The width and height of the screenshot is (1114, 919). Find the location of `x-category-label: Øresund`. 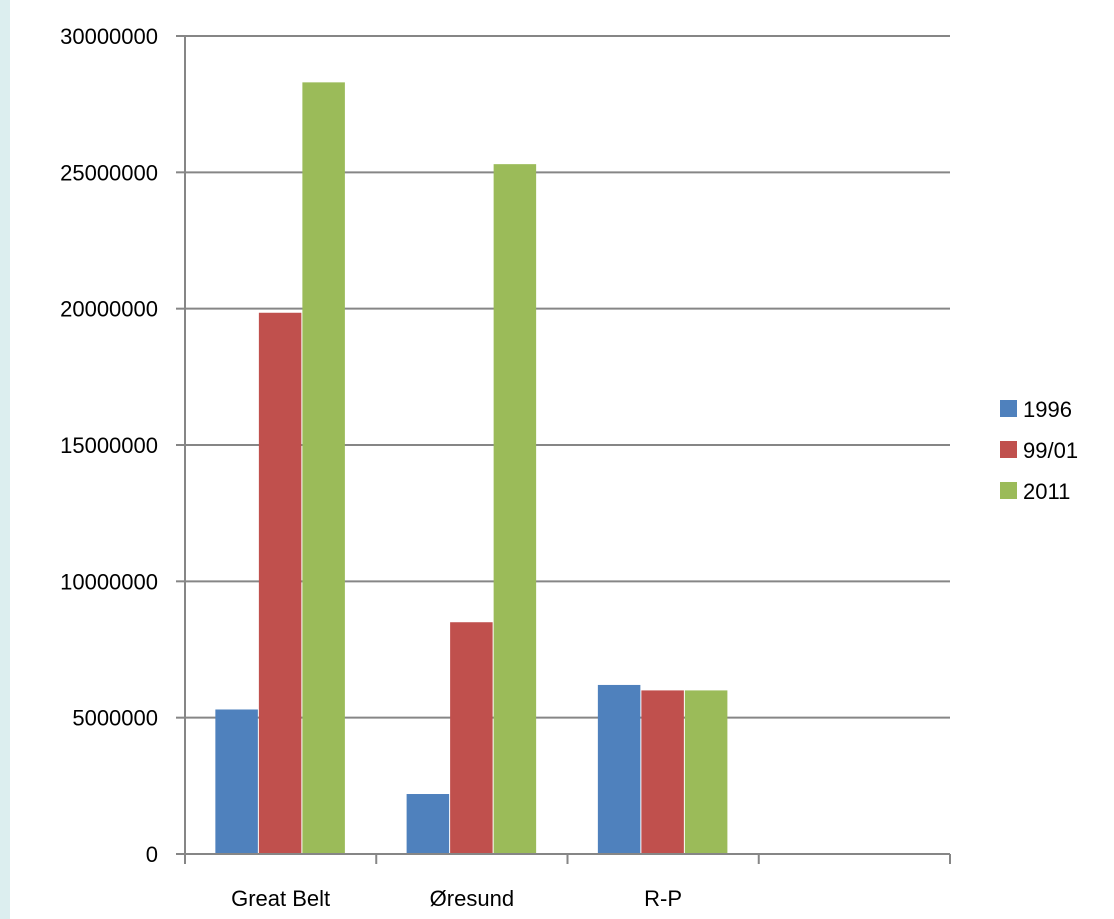

x-category-label: Øresund is located at coordinates (472, 898).